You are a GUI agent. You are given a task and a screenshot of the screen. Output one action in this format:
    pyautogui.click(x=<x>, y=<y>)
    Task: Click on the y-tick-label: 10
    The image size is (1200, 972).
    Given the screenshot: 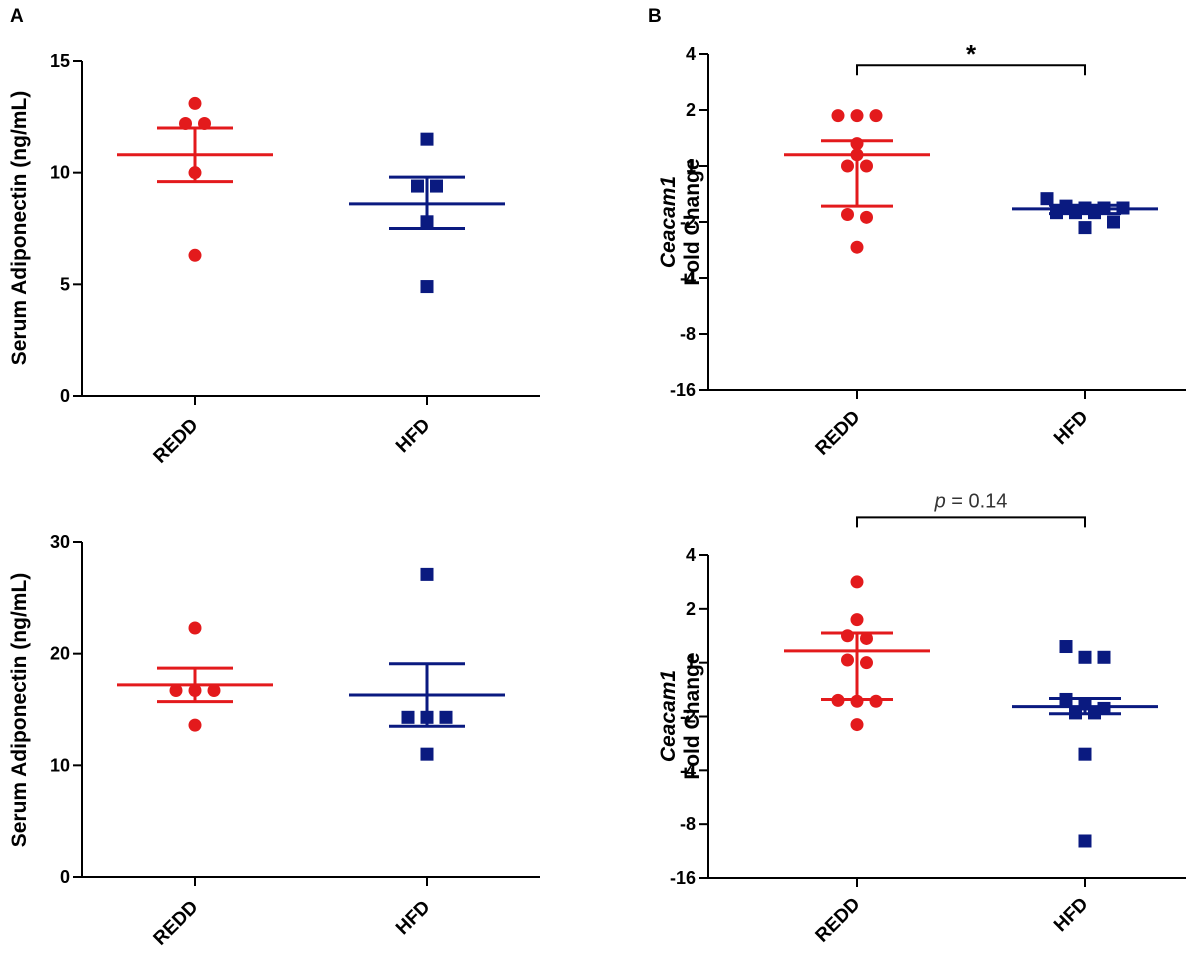 What is the action you would take?
    pyautogui.click(x=60, y=765)
    